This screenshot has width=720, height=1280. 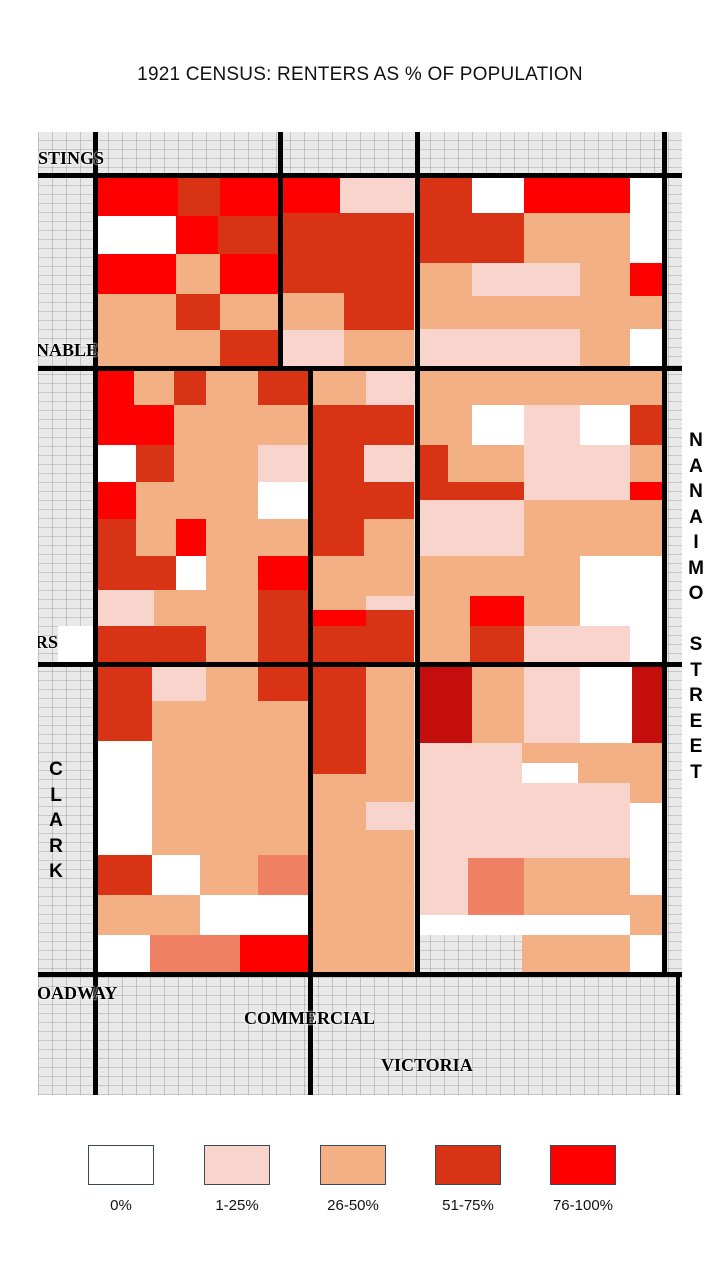 I want to click on label-letter, so click(x=697, y=620).